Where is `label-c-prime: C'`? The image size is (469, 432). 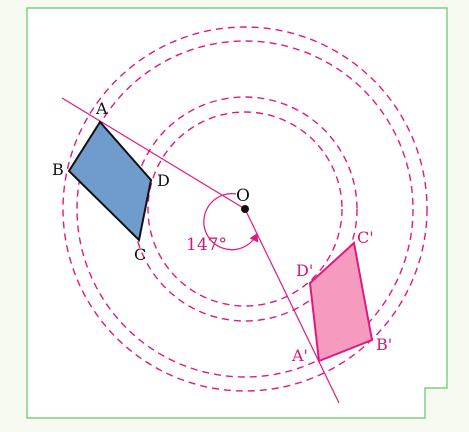
label-c-prime: C' is located at coordinates (365, 237).